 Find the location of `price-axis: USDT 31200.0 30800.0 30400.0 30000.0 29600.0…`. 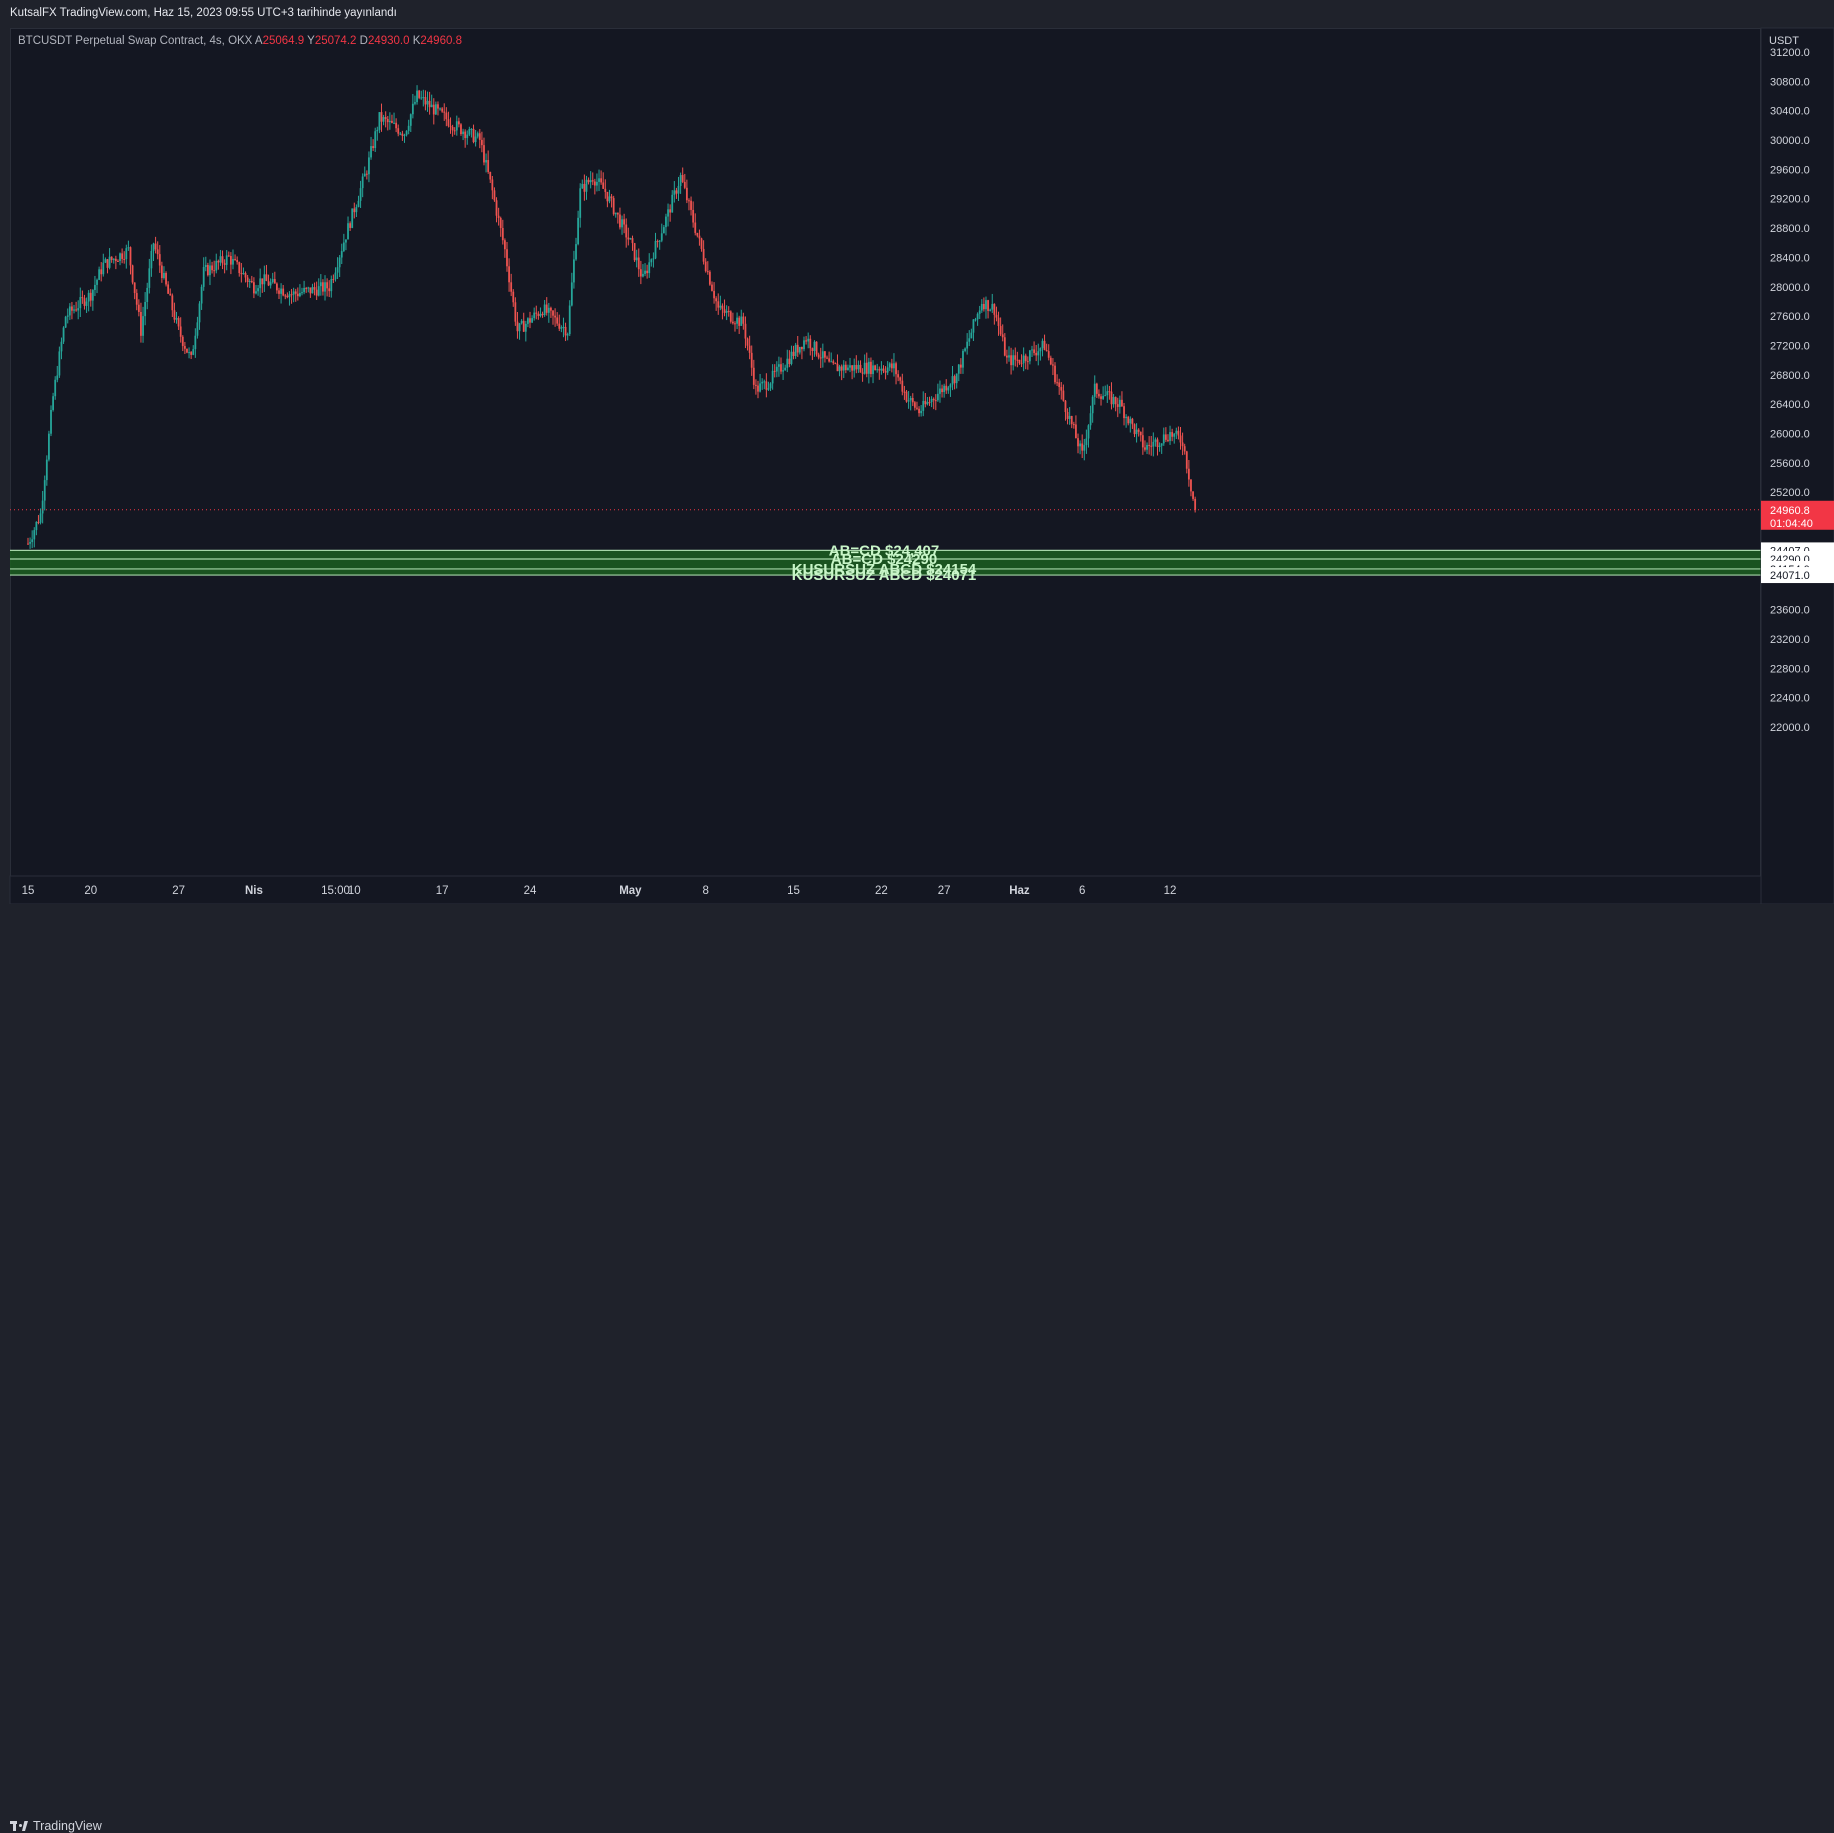

price-axis: USDT 31200.0 30800.0 30400.0 30000.0 29600.0… is located at coordinates (1797, 466).